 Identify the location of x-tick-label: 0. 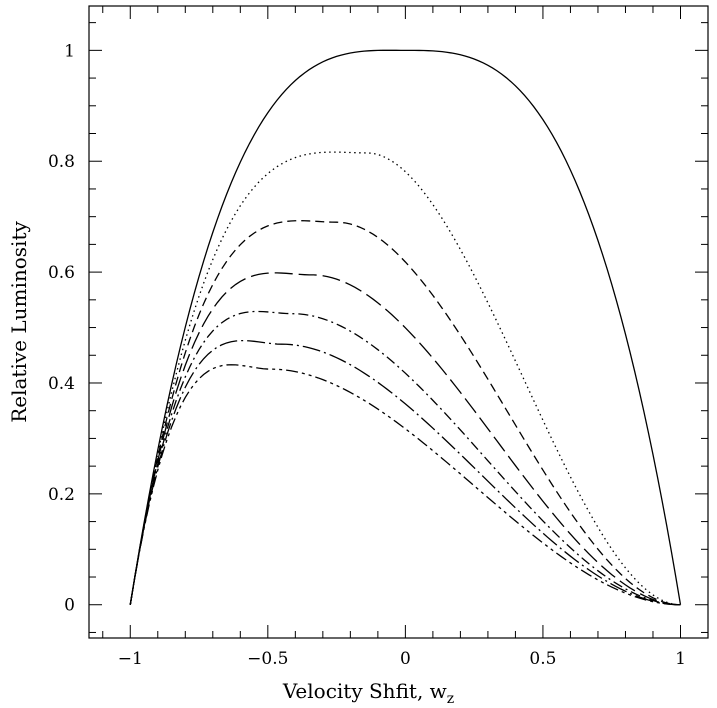
(405, 659).